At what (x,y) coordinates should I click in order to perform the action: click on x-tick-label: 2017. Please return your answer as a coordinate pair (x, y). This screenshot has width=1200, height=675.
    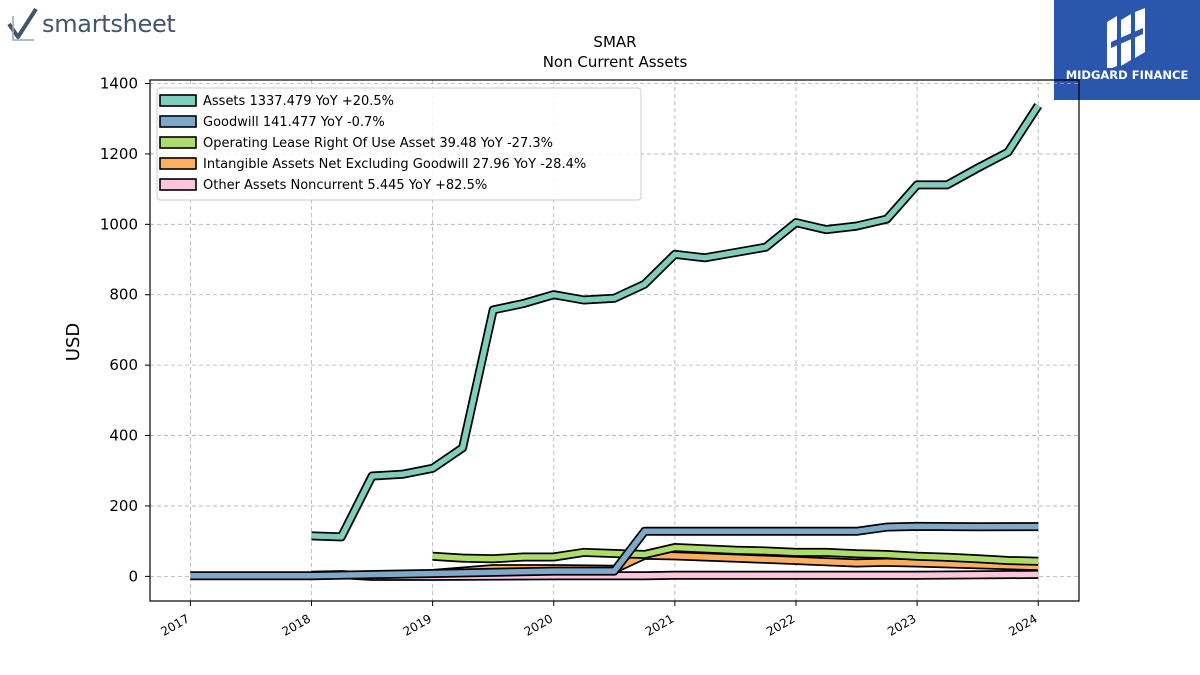
    Looking at the image, I should click on (174, 624).